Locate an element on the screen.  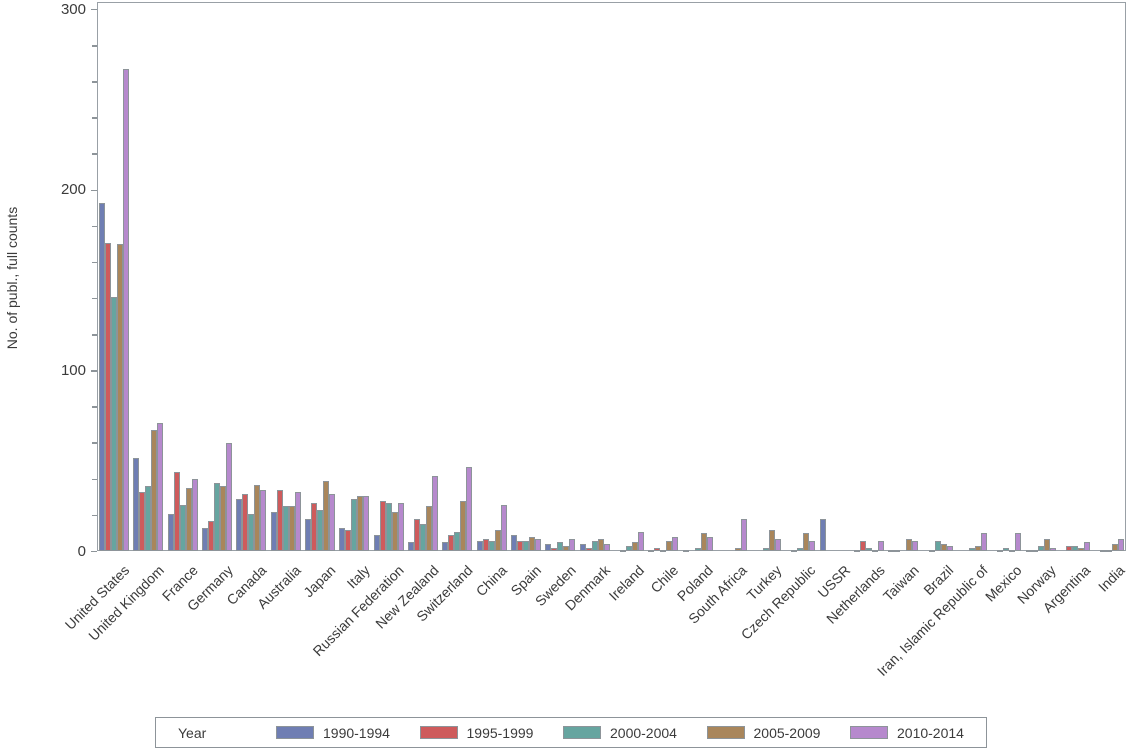
bar-2000-2004-Denmark is located at coordinates (594, 546).